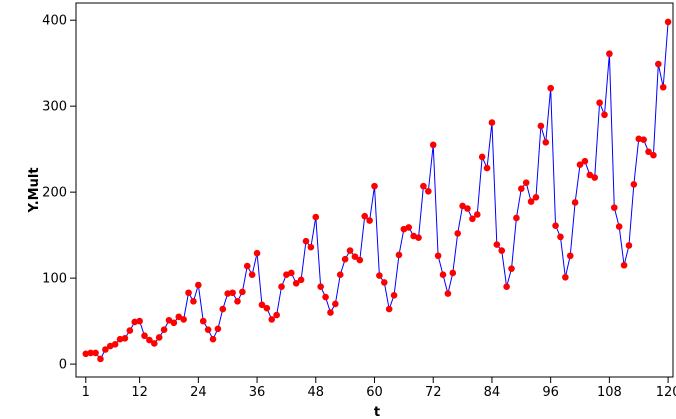 Image resolution: width=676 pixels, height=419 pixels. I want to click on x-tick-label: 1, so click(86, 392).